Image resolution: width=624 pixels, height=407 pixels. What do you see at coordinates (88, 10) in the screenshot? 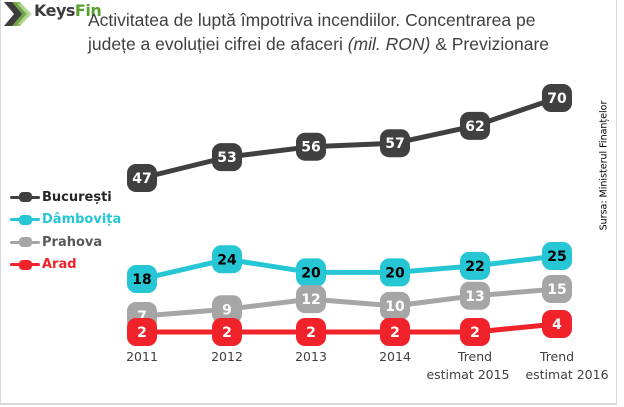
I see `logo-fin: Fin` at bounding box center [88, 10].